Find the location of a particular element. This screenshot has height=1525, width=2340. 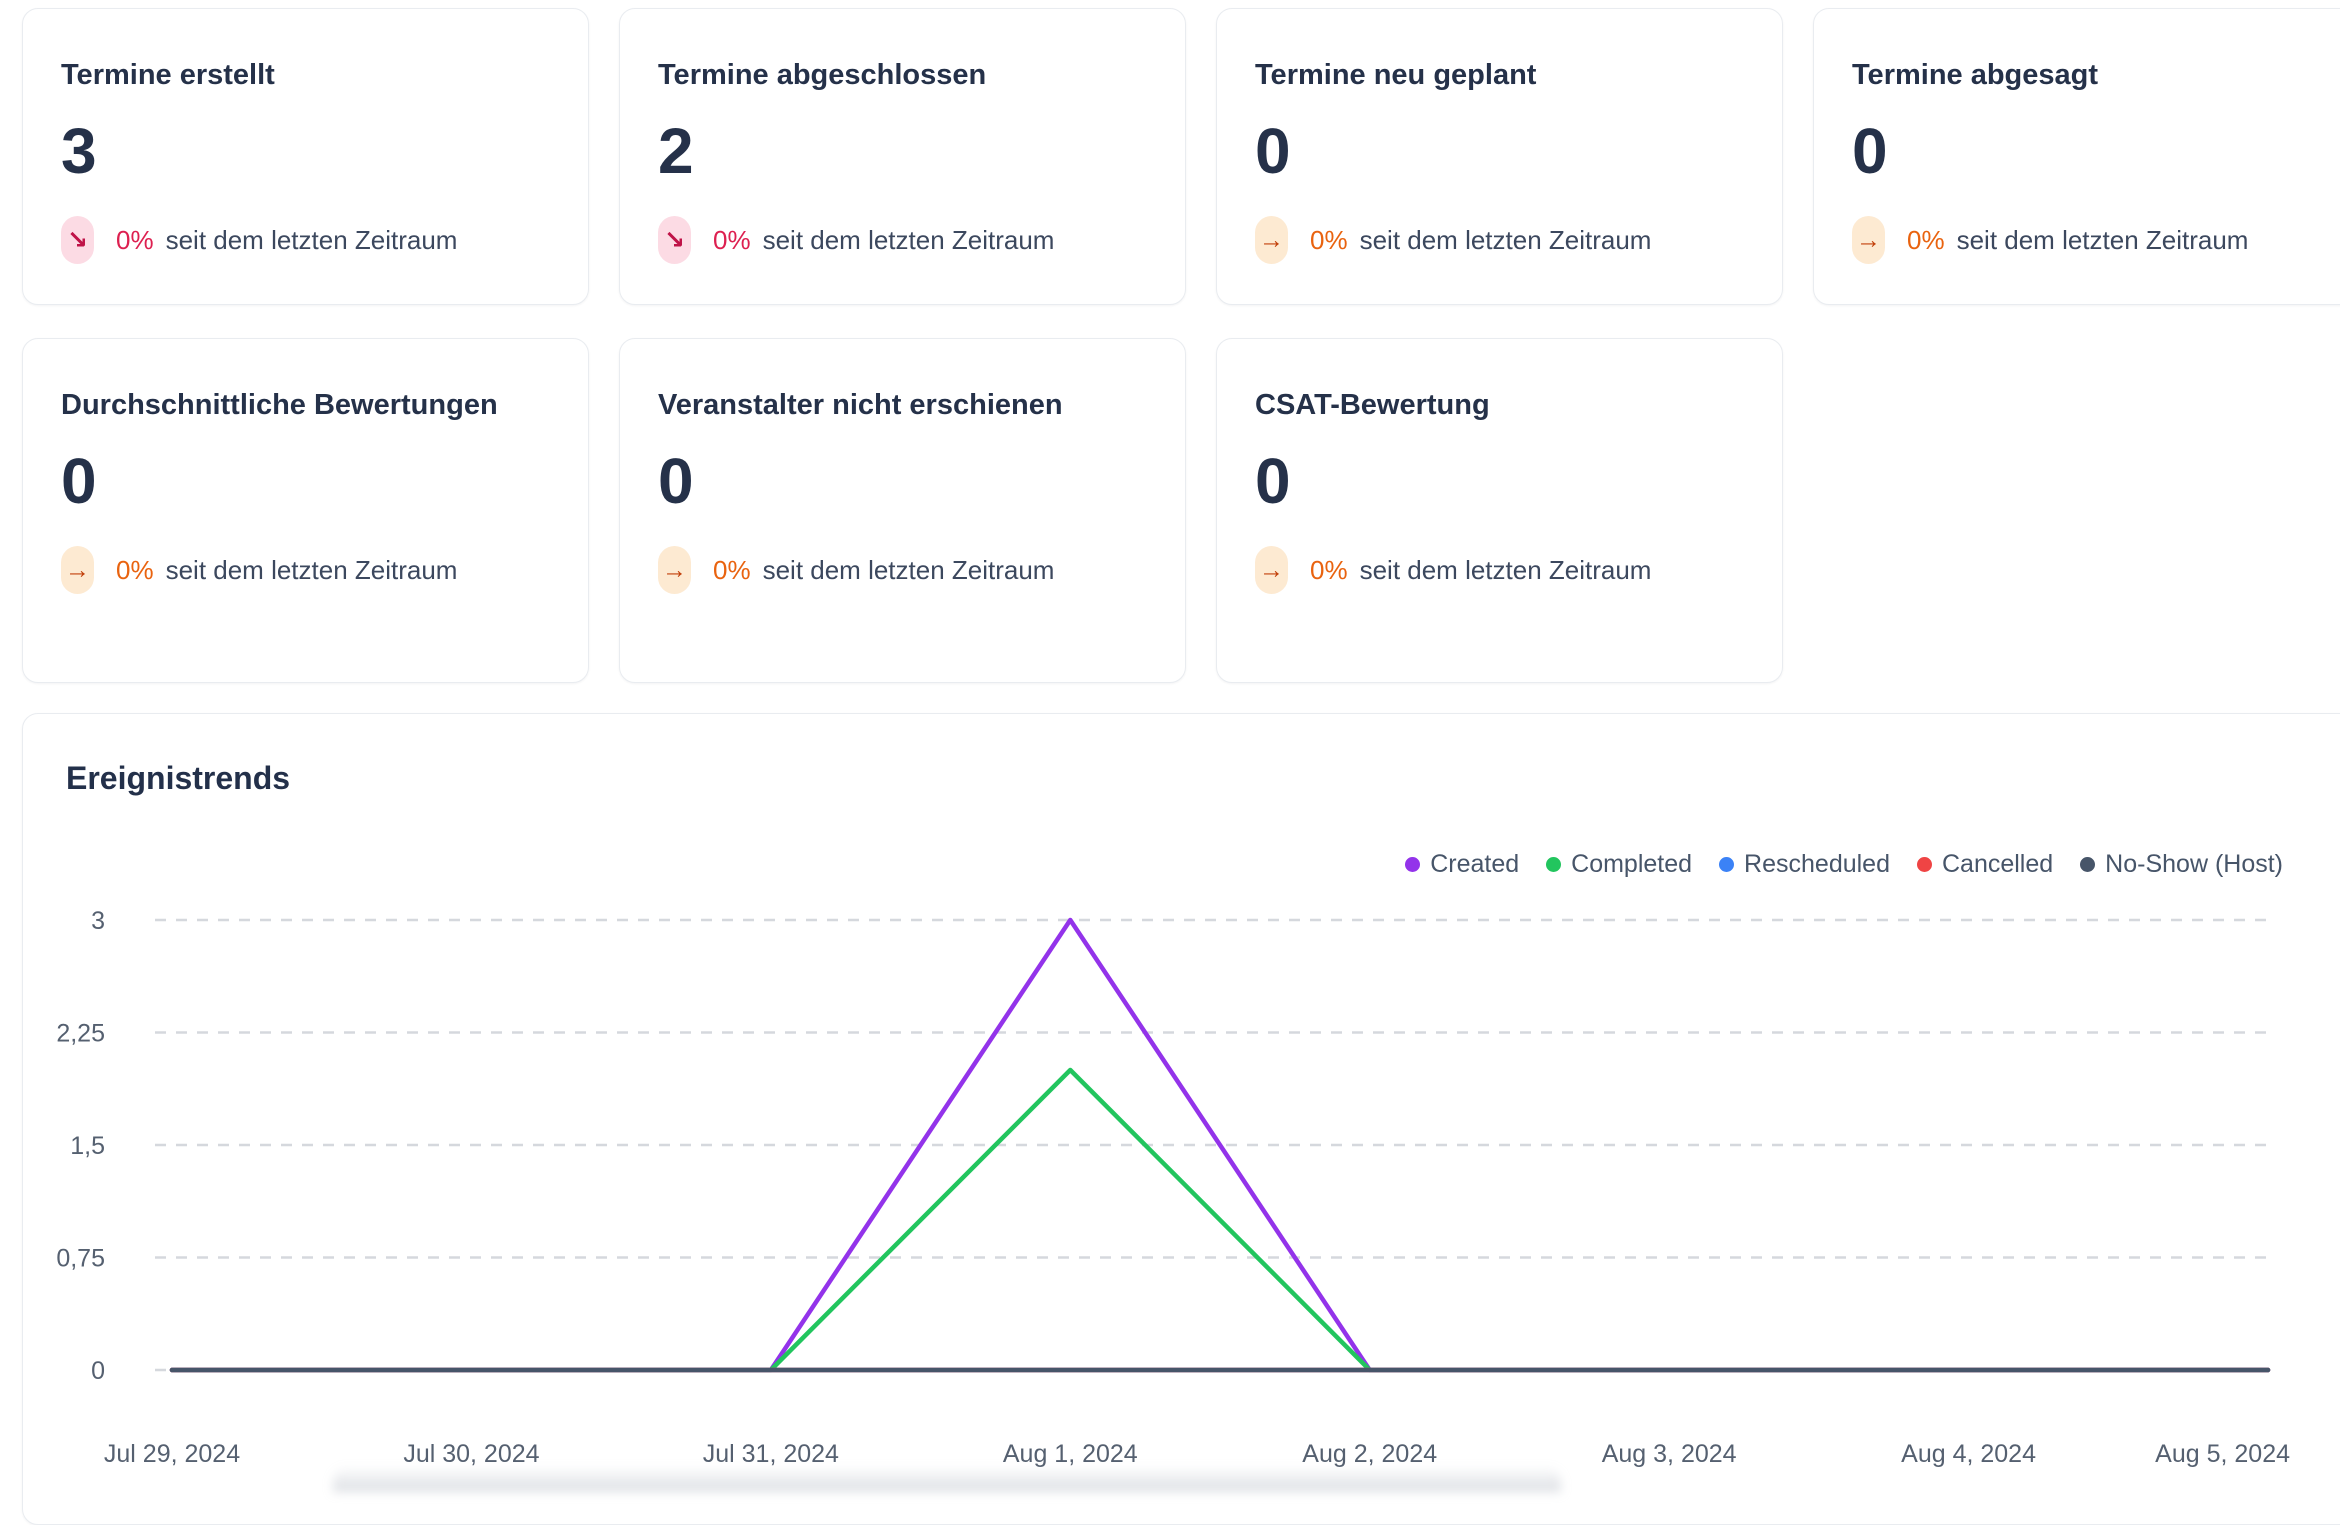

legend-item-completed: Completed is located at coordinates (1619, 864).